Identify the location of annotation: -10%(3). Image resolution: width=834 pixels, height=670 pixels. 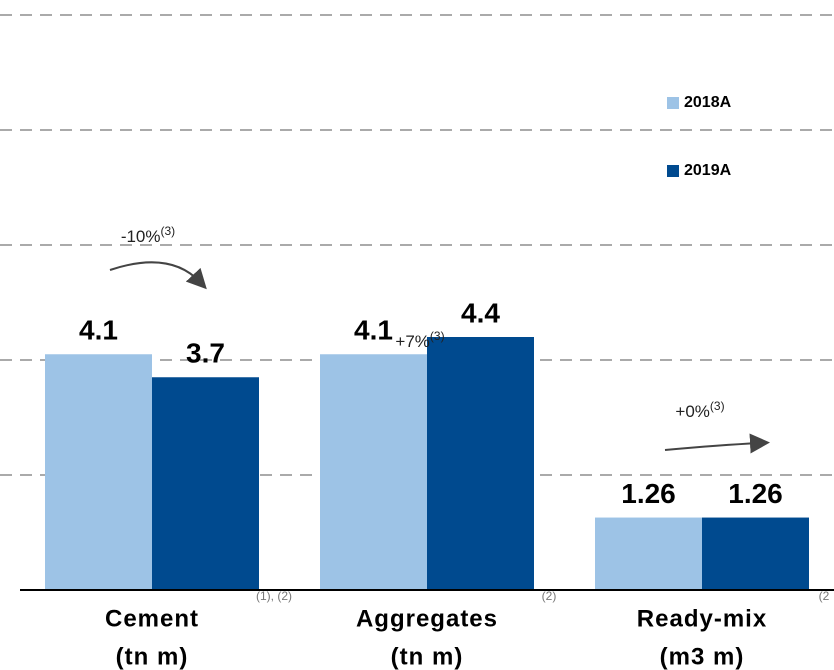
(148, 235).